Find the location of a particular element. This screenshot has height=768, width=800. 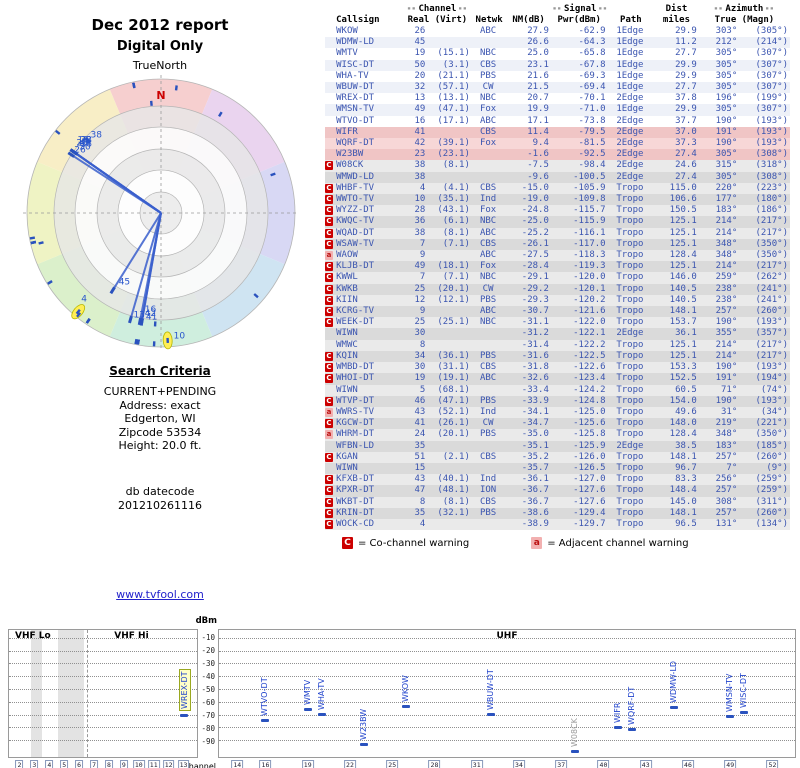

callsign-cell: KCRG-TV is located at coordinates (369, 312).